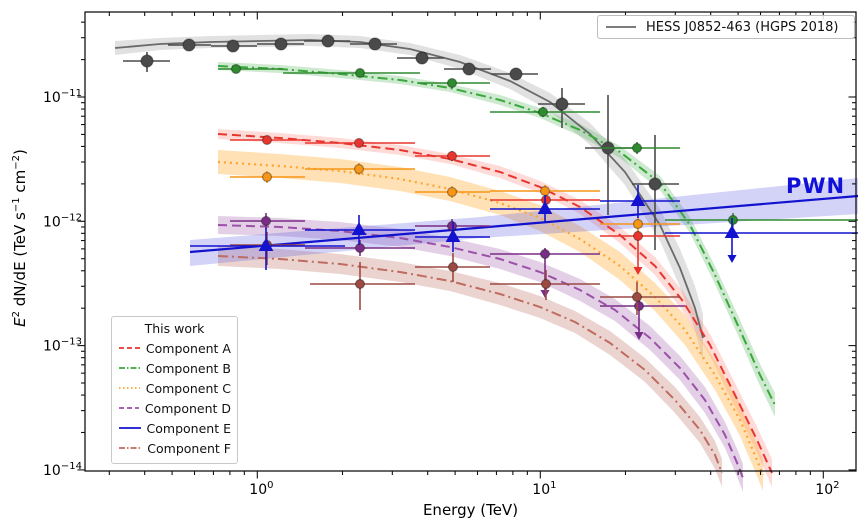 The height and width of the screenshot is (526, 867). Describe the element at coordinates (62, 221) in the screenshot. I see `tick-label: 10⁻¹²` at that location.